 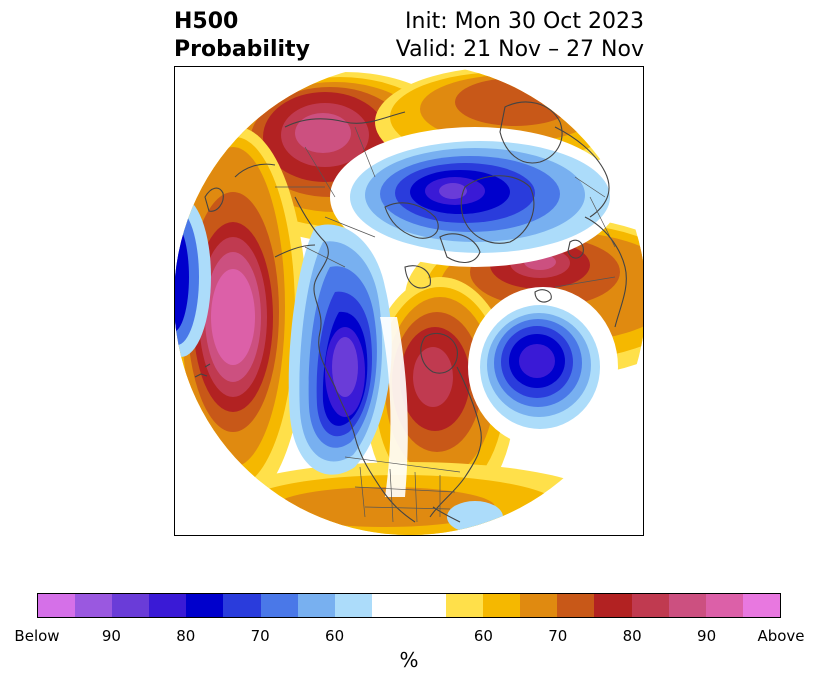 I want to click on cool-anomaly-atlantic, so click(x=543, y=367).